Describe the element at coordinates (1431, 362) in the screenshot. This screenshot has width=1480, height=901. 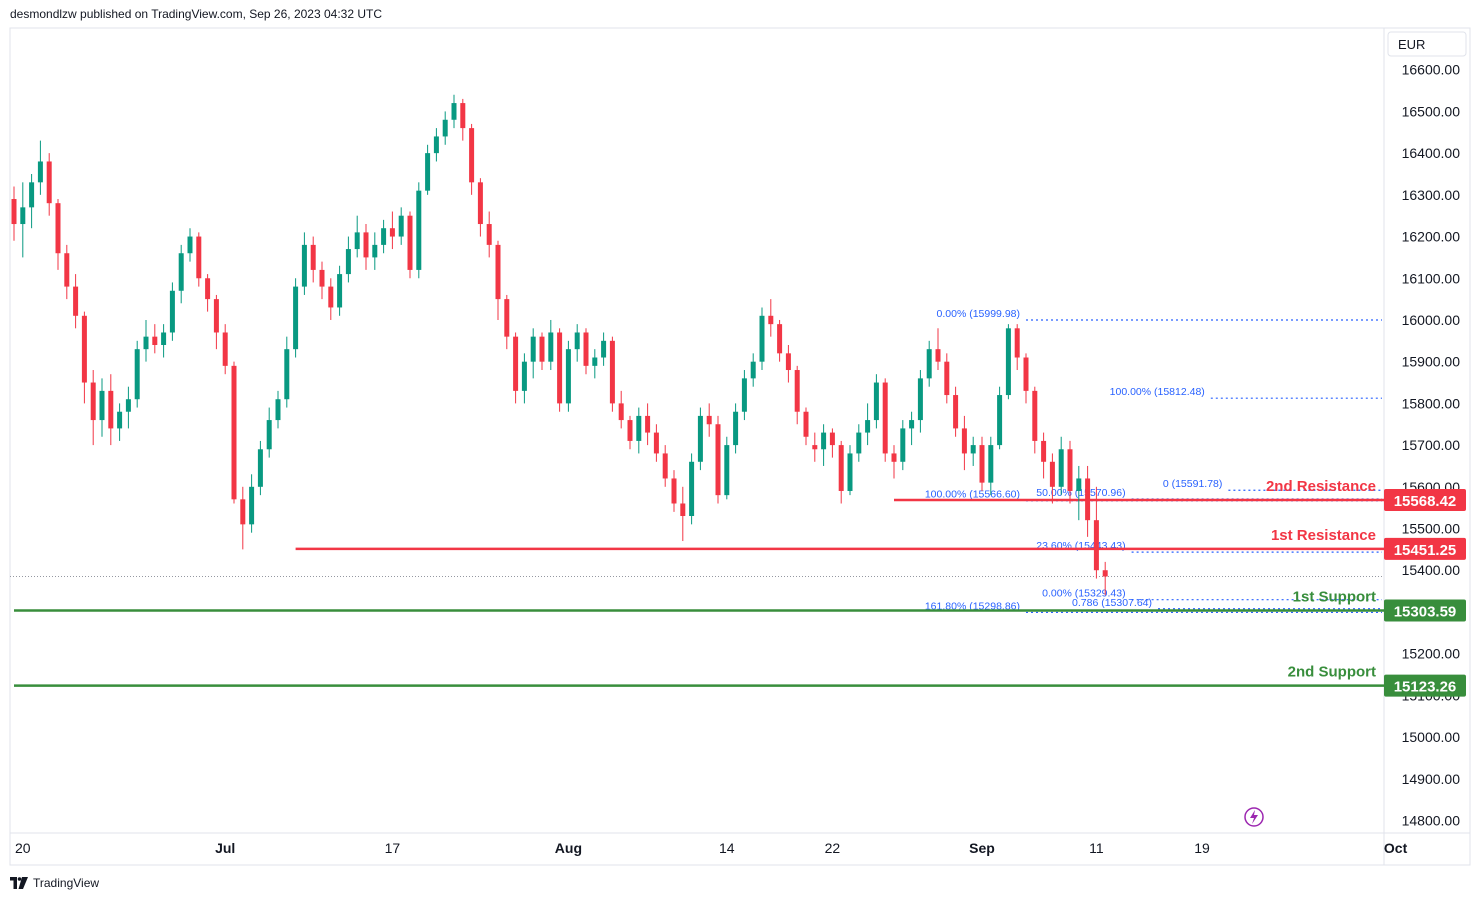
I see `price-tick-label: 15900.00` at that location.